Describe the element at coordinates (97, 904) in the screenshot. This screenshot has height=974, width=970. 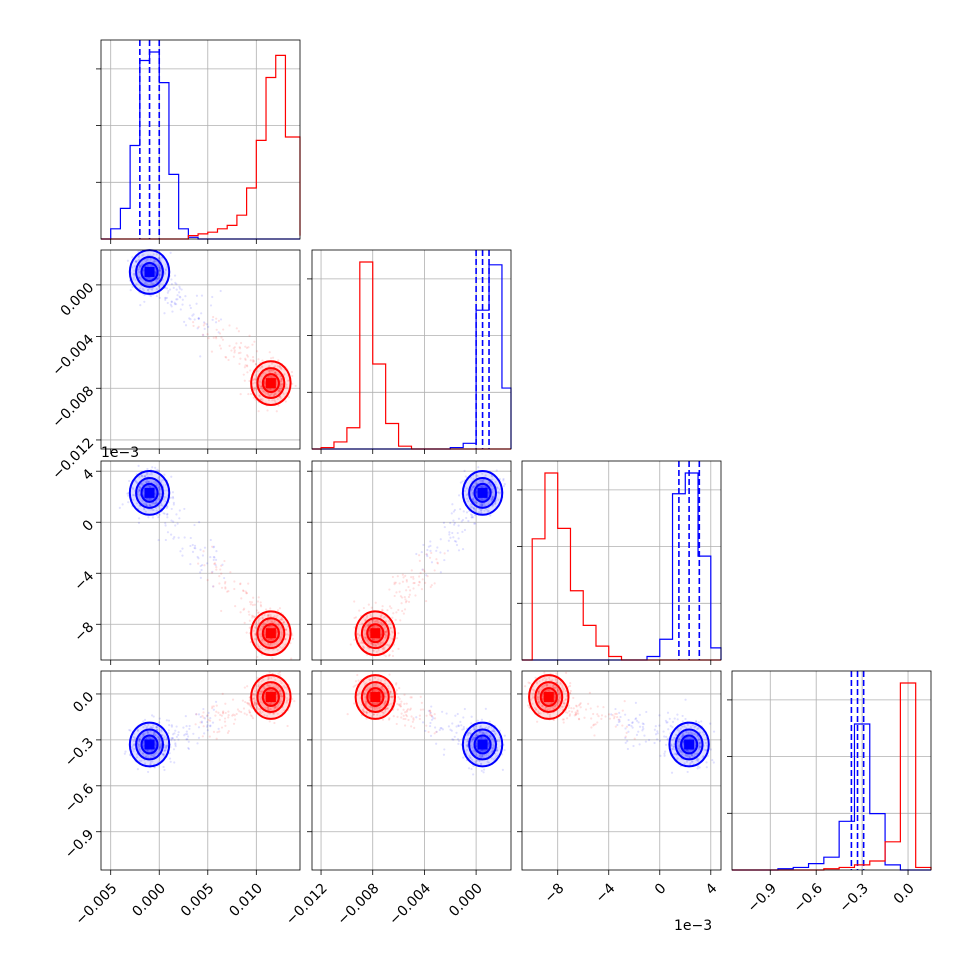
I see `x-tick-label: −0.005` at that location.